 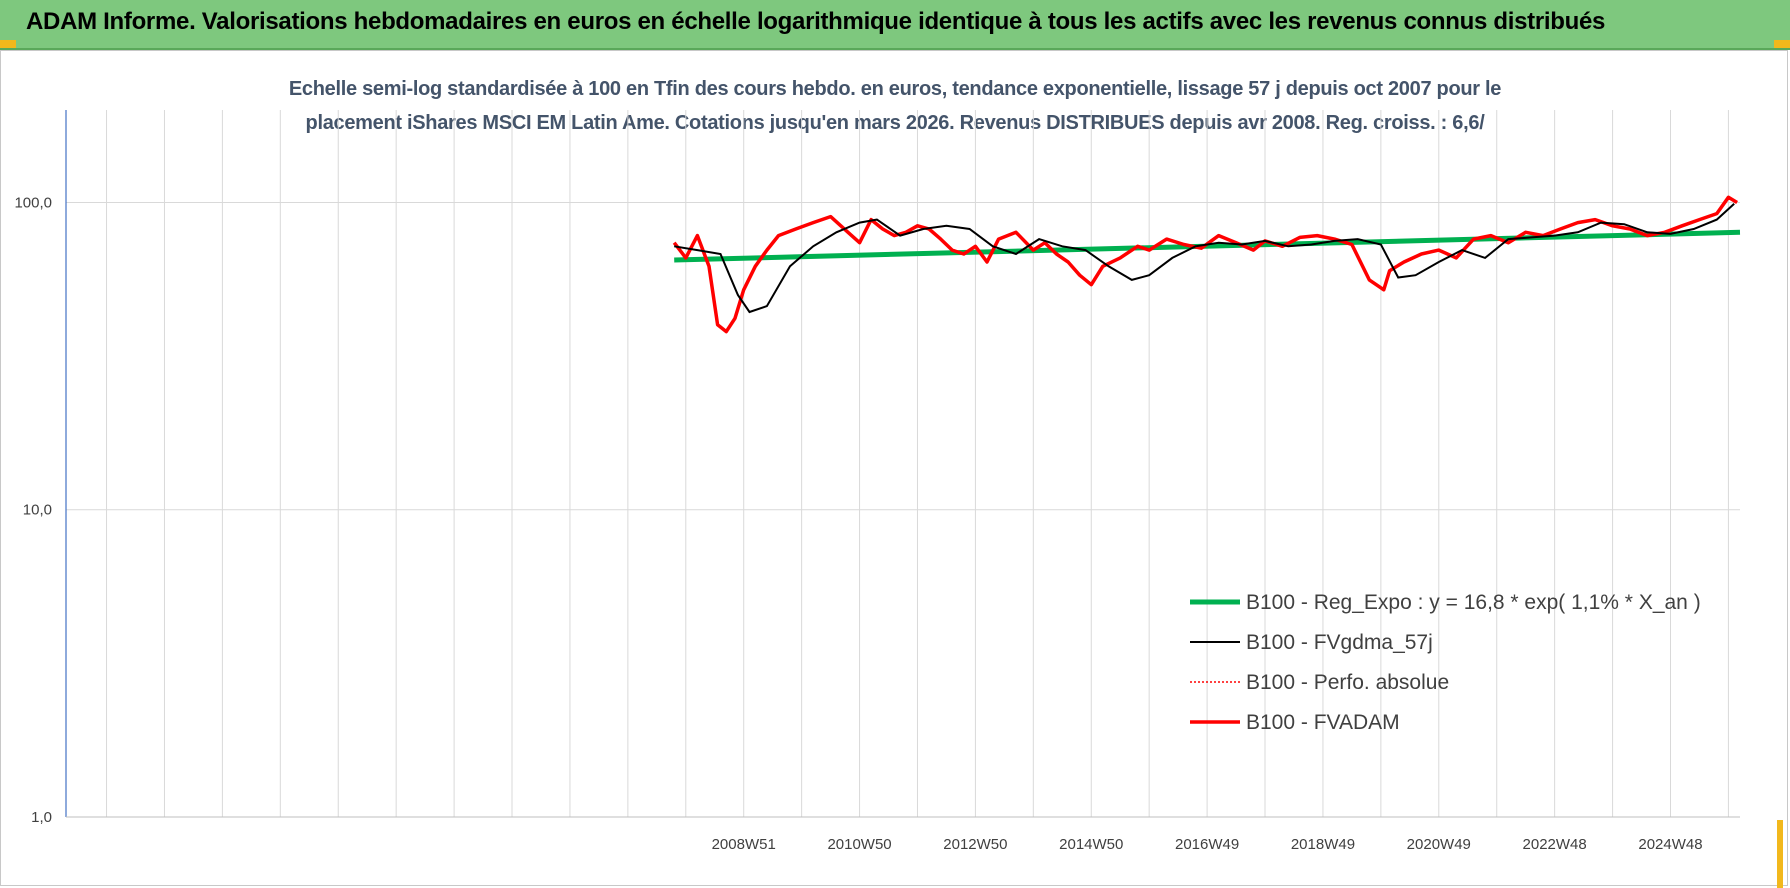 What do you see at coordinates (1323, 722) in the screenshot?
I see `legend-label: B100 - FVADAM` at bounding box center [1323, 722].